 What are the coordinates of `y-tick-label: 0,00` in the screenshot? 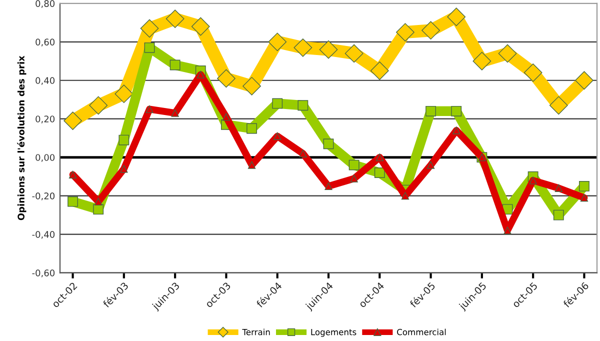 It's located at (45, 158).